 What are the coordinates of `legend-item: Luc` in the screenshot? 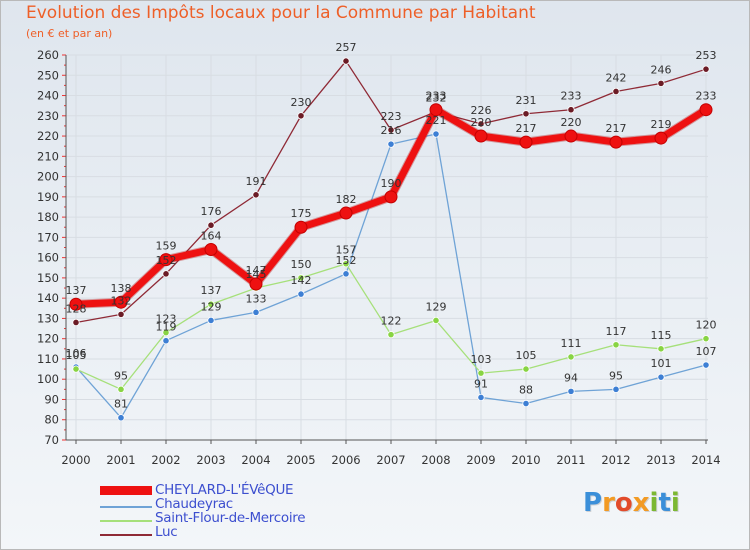 It's located at (230, 533).